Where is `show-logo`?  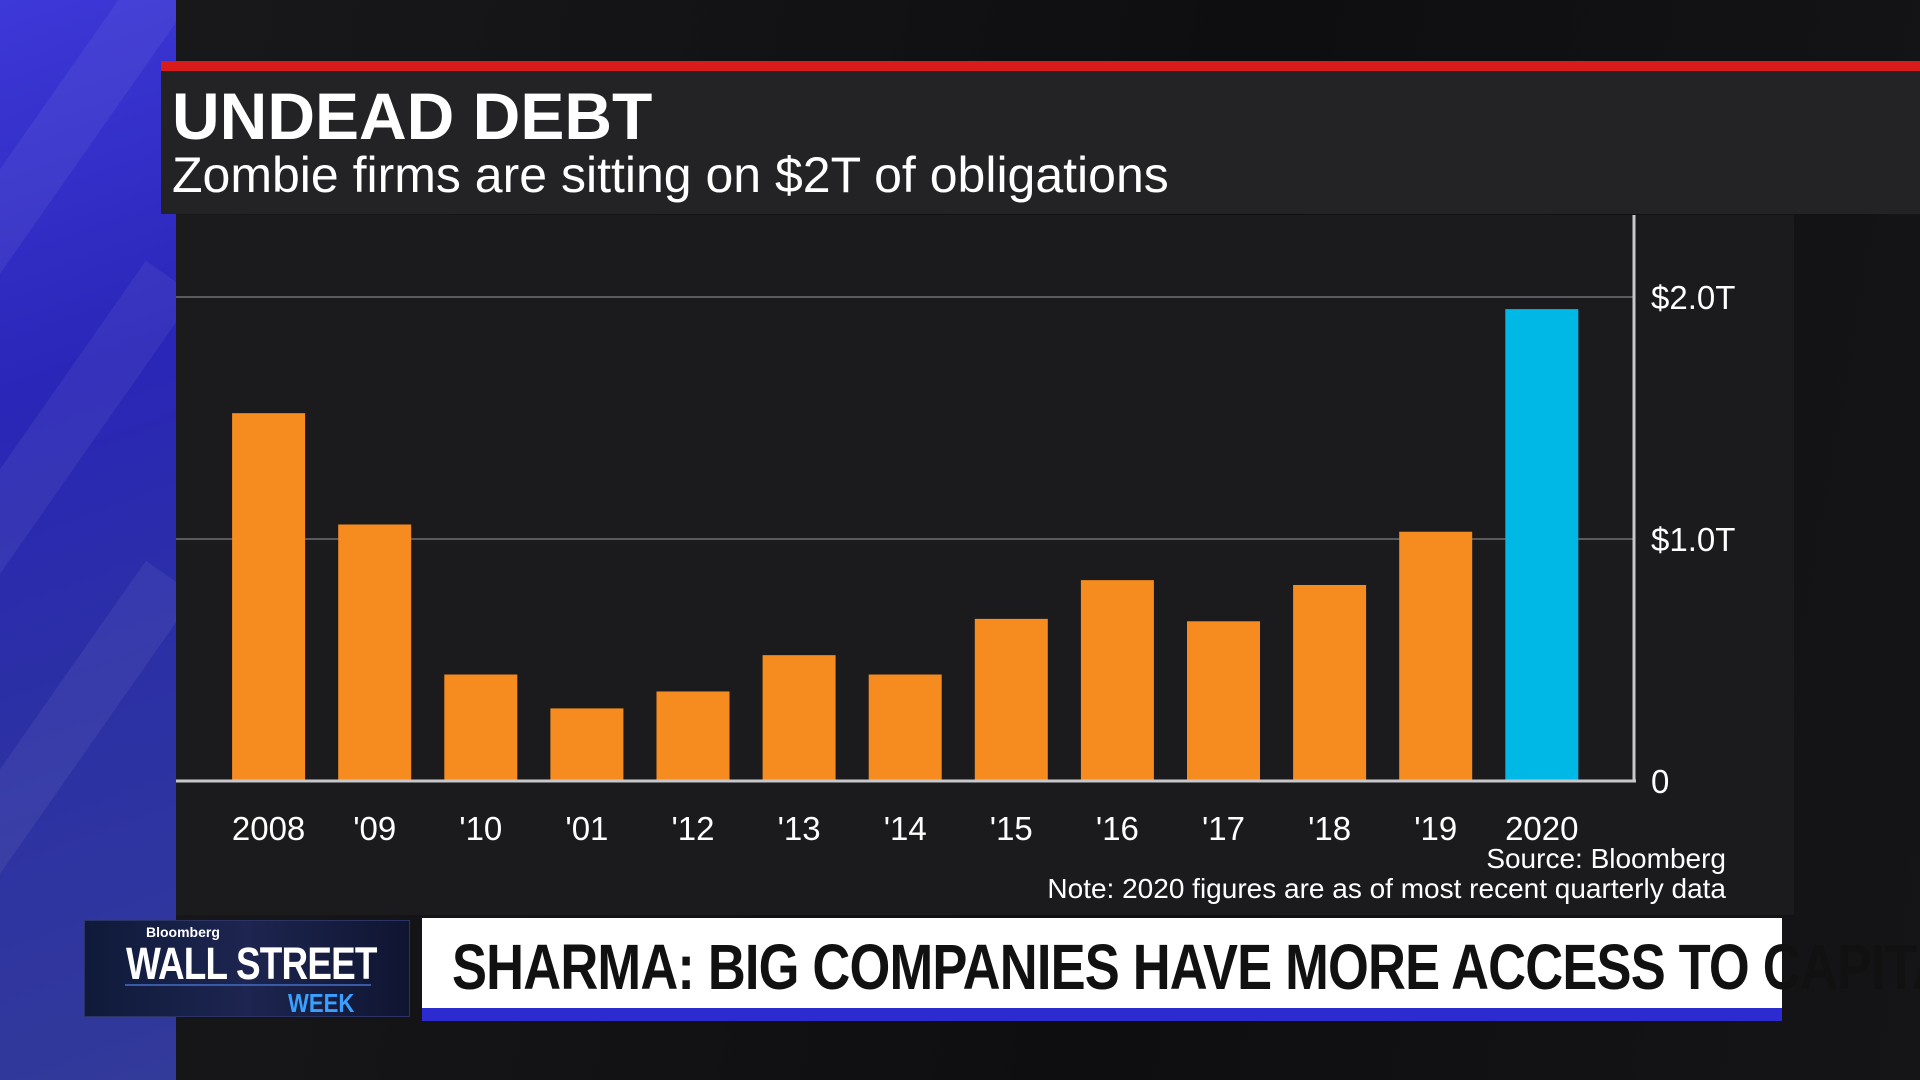
show-logo is located at coordinates (247, 968).